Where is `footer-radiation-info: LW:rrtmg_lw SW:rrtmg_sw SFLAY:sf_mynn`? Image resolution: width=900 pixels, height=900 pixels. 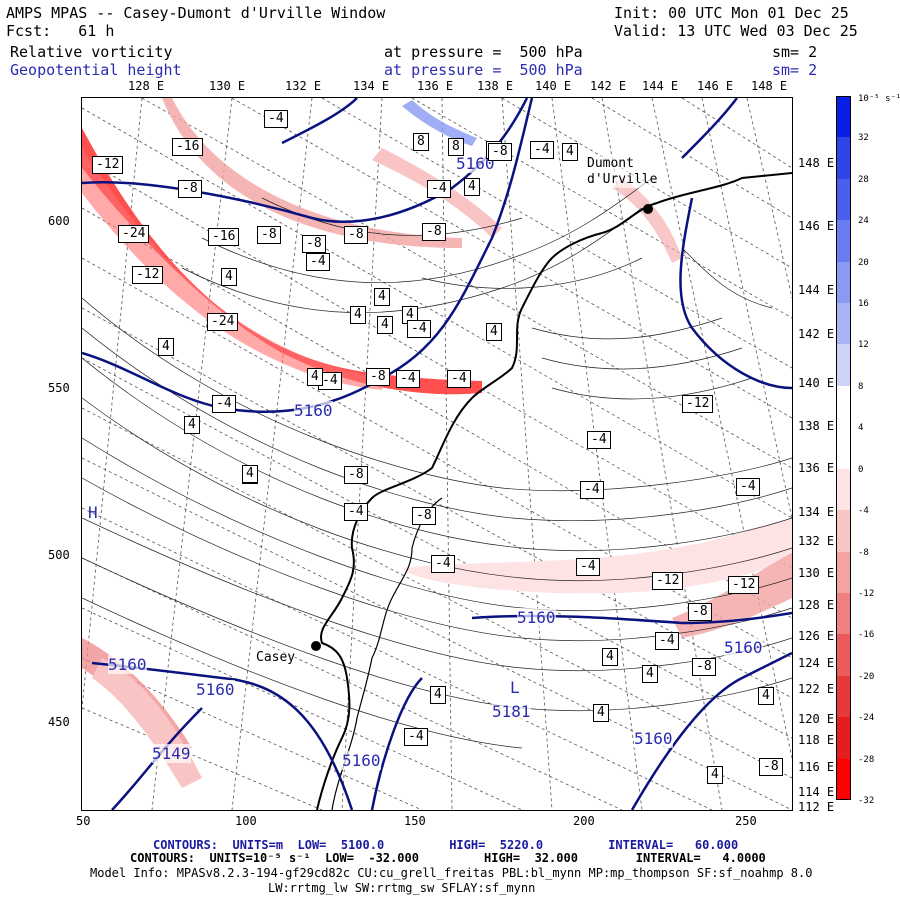 footer-radiation-info: LW:rrtmg_lw SW:rrtmg_sw SFLAY:sf_mynn is located at coordinates (402, 888).